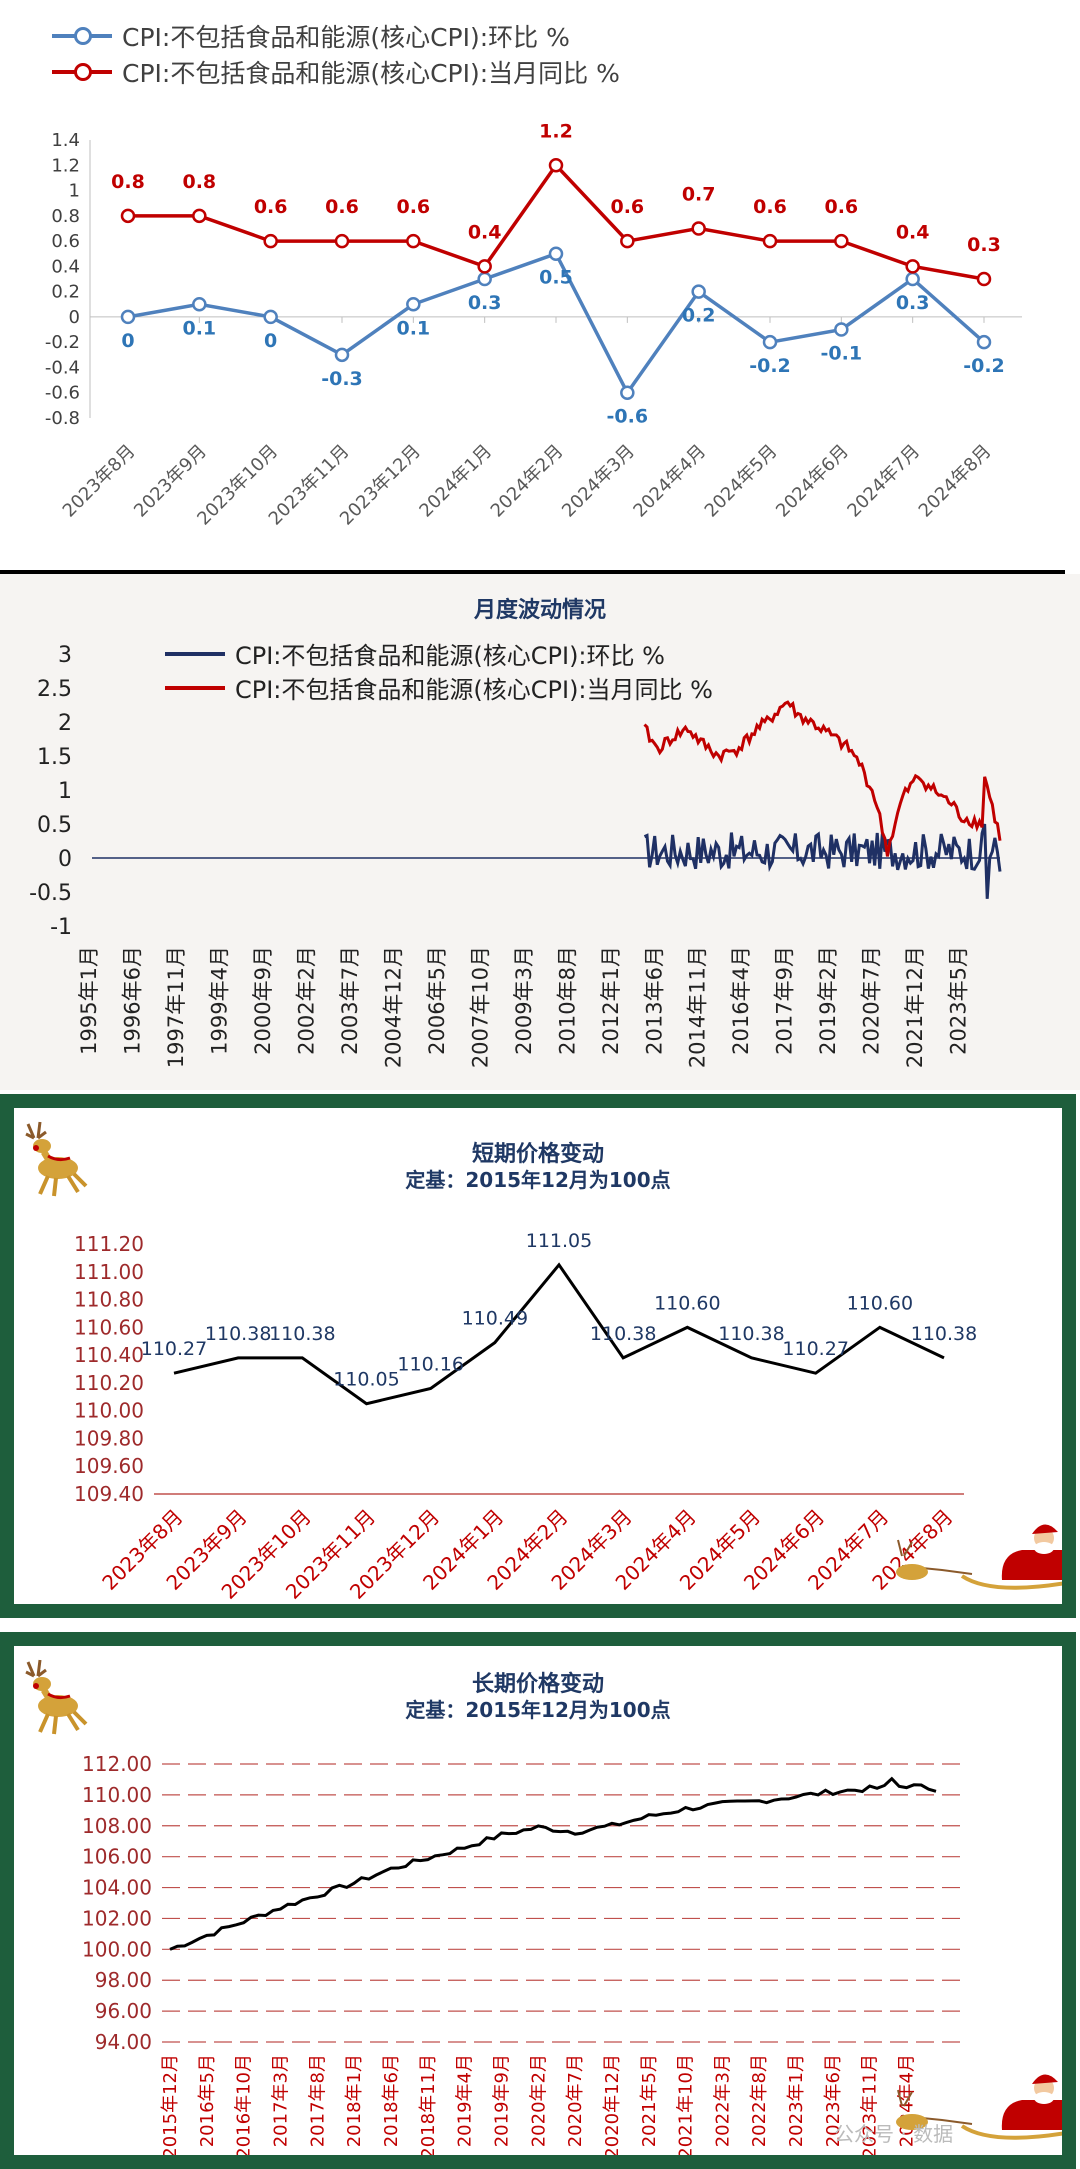  What do you see at coordinates (465, 2100) in the screenshot?
I see `x-tick-label: 2019年4月` at bounding box center [465, 2100].